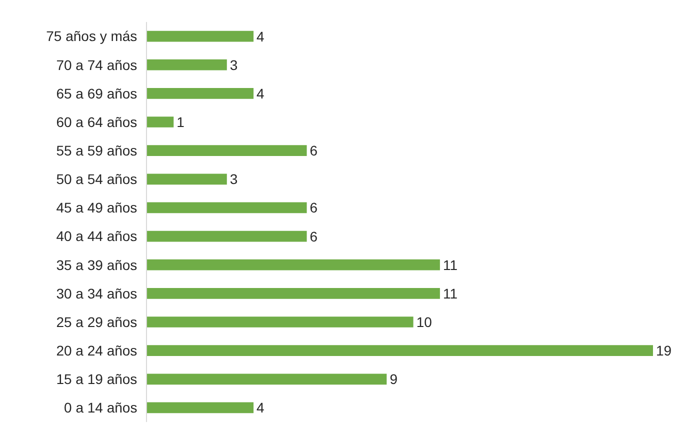  I want to click on y-tick-label: 75 años y más, so click(92, 36).